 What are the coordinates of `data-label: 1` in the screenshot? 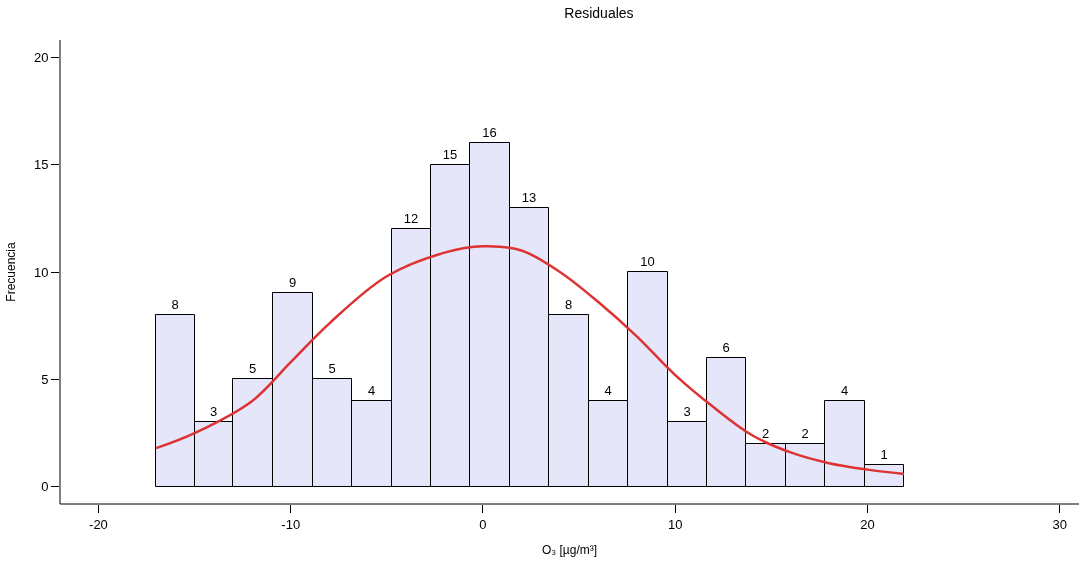 It's located at (884, 454).